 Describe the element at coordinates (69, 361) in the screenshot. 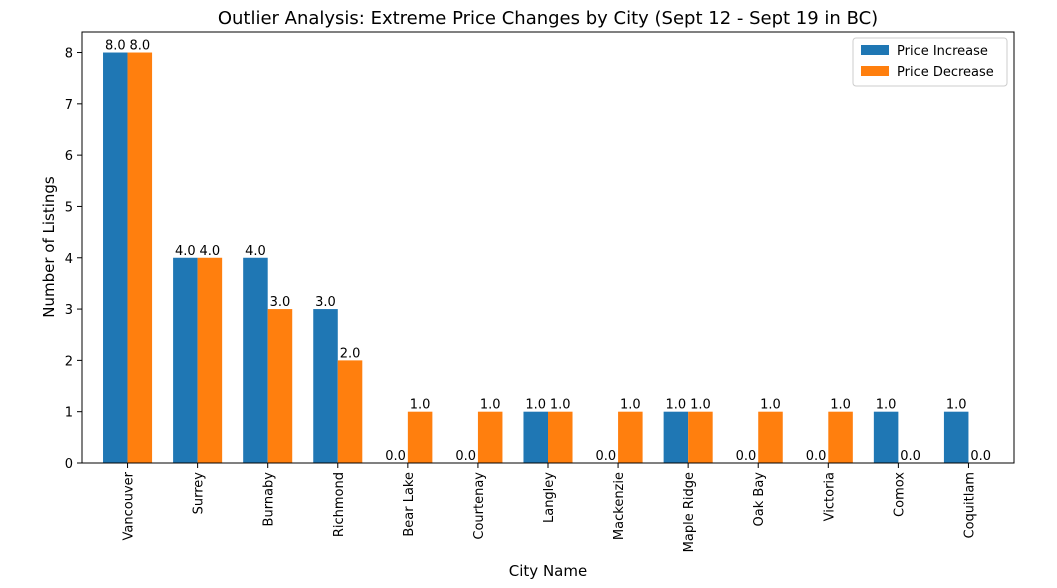

I see `y-tick-label: 2` at that location.